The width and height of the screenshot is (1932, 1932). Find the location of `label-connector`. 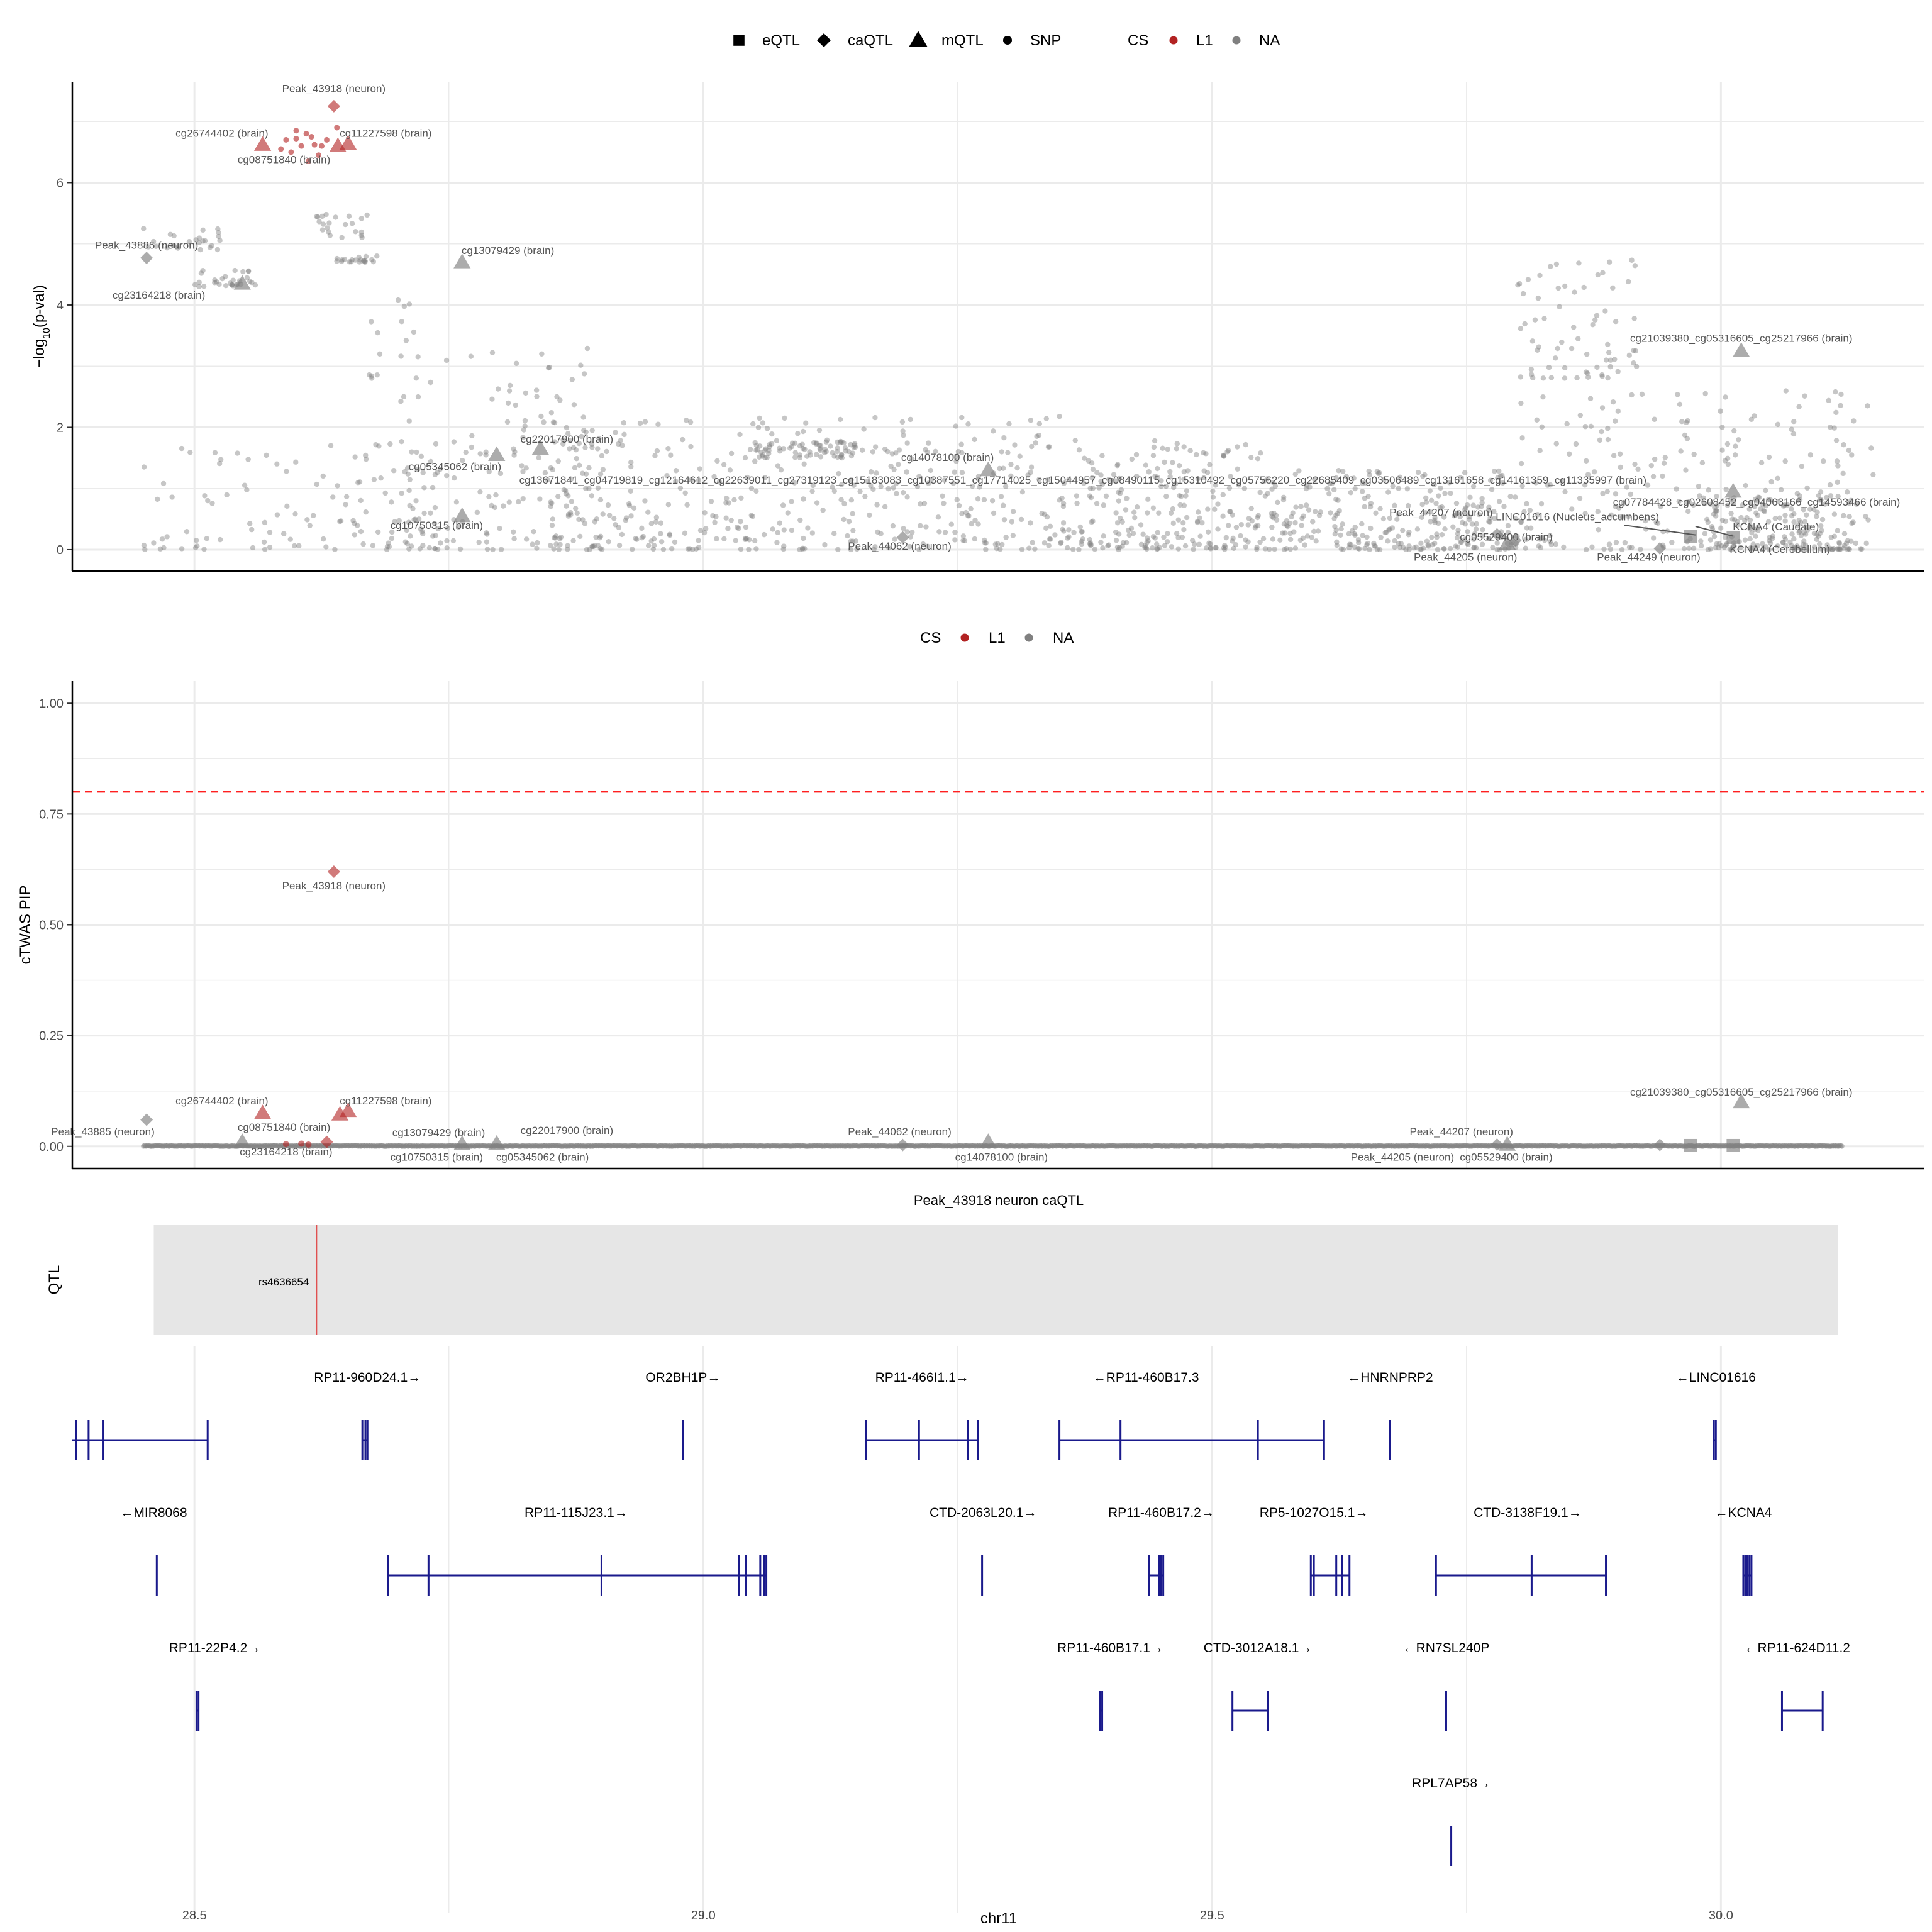

label-connector is located at coordinates (1714, 531).